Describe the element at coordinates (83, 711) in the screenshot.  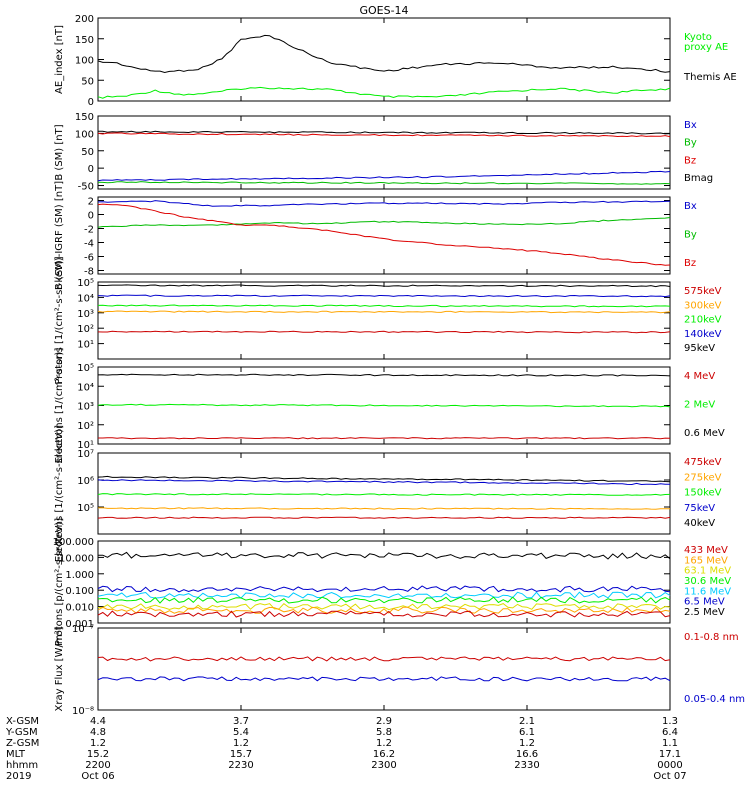
I see `ytick-label: 10⁻⁸` at that location.